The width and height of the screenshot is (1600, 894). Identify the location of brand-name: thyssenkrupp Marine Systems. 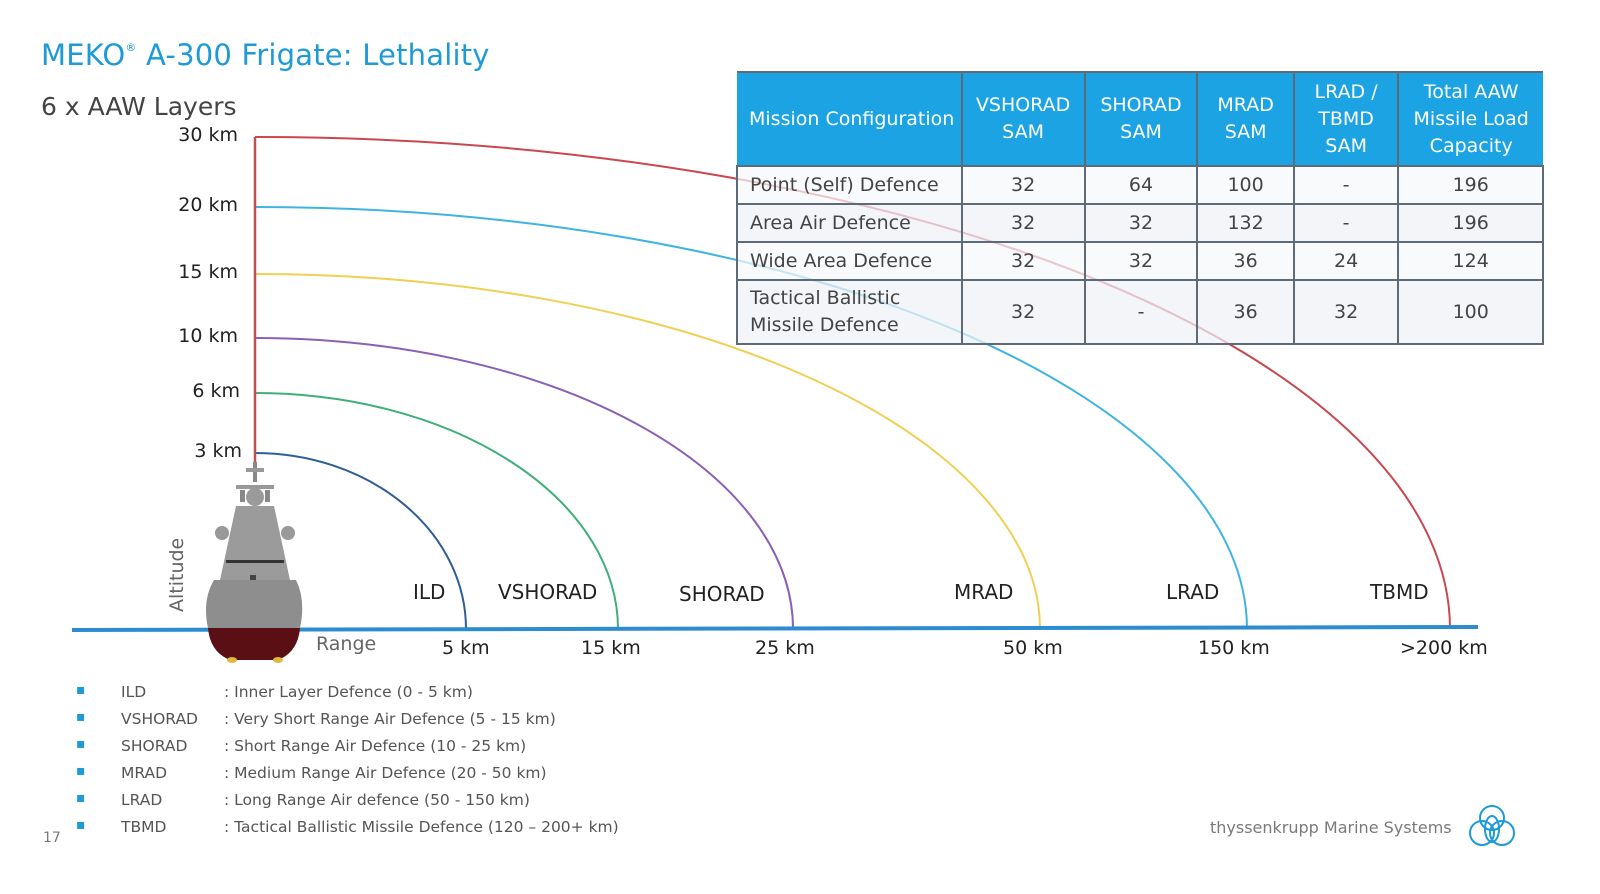
(1331, 827).